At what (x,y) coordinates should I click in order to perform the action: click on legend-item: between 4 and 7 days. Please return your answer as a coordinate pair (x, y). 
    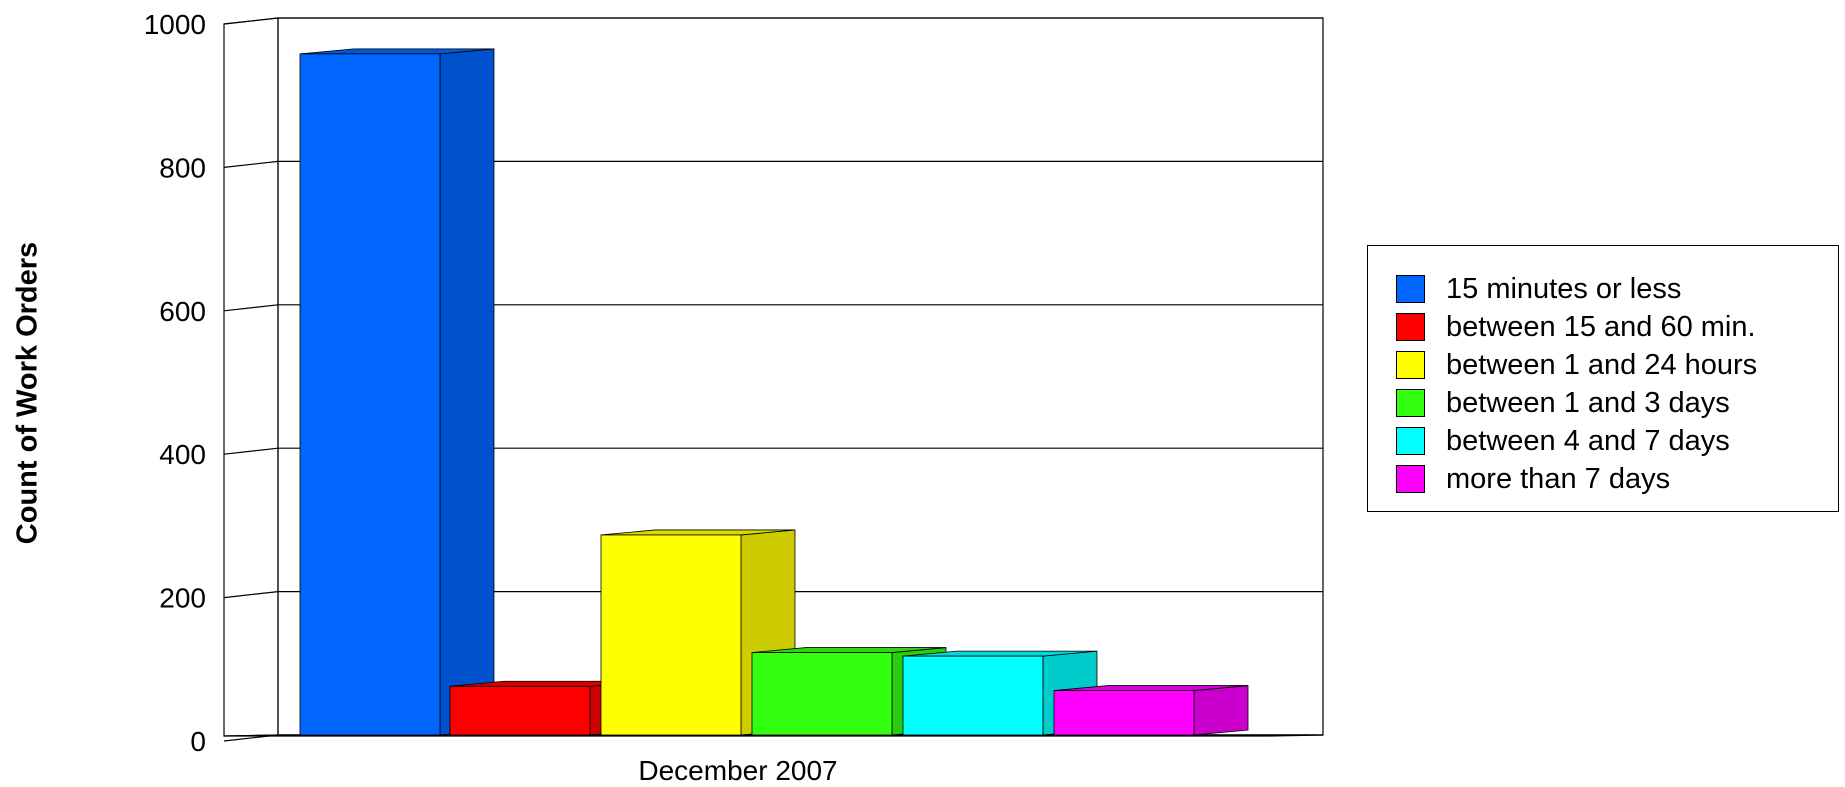
    Looking at the image, I should click on (1617, 441).